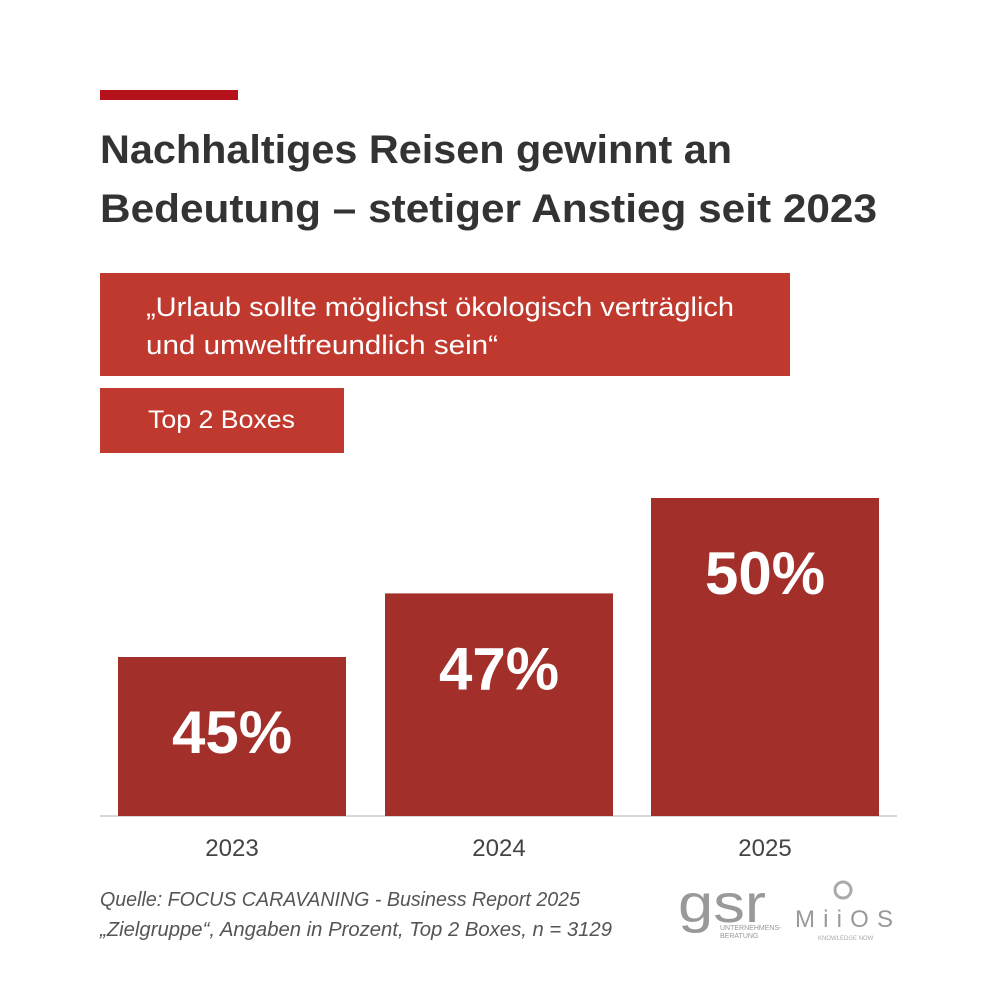  What do you see at coordinates (322, 345) in the screenshot?
I see `subtitle: und umweltfreundlich sein“` at bounding box center [322, 345].